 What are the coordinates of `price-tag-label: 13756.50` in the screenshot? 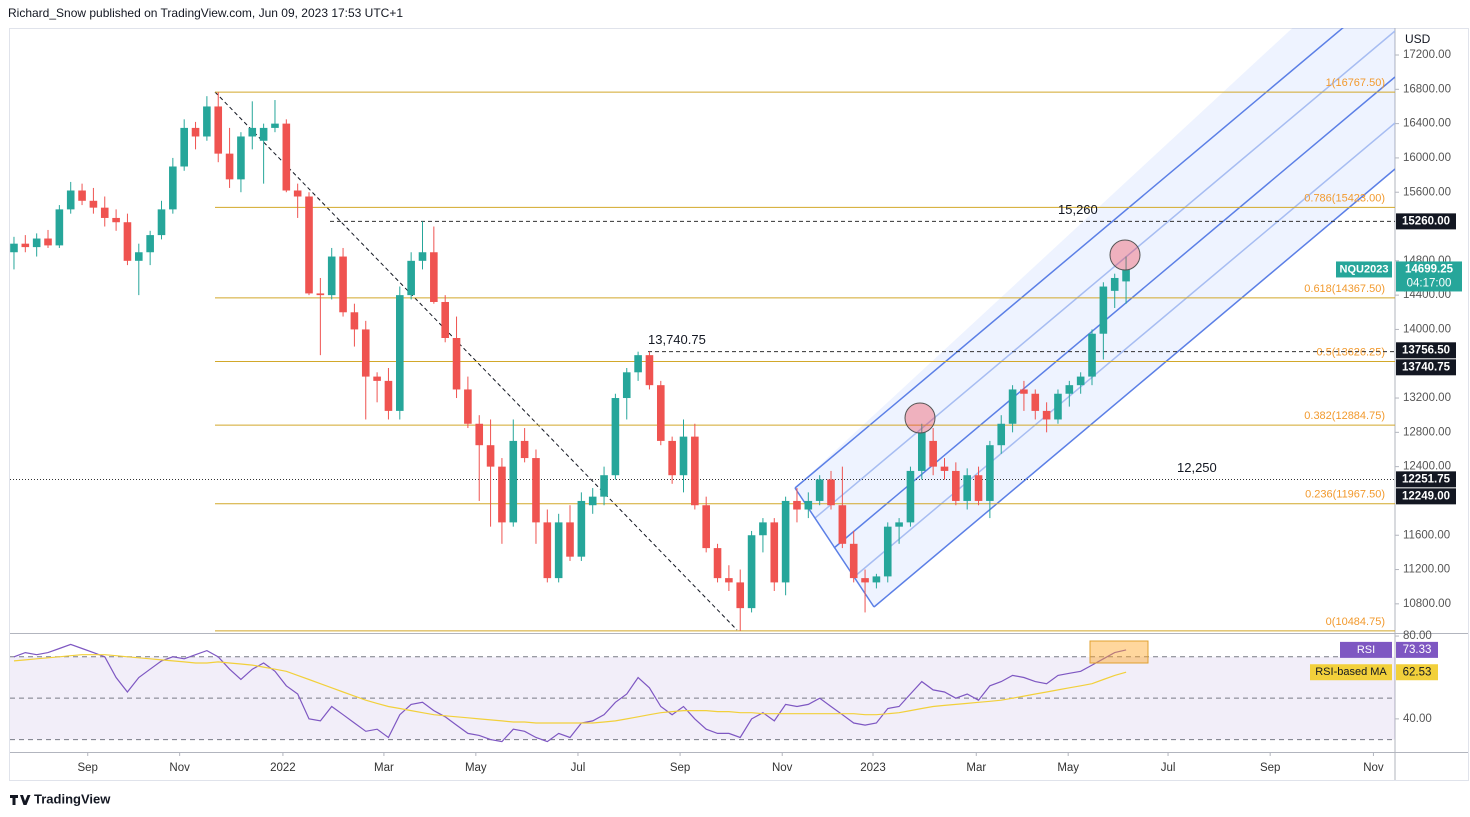 It's located at (1426, 350).